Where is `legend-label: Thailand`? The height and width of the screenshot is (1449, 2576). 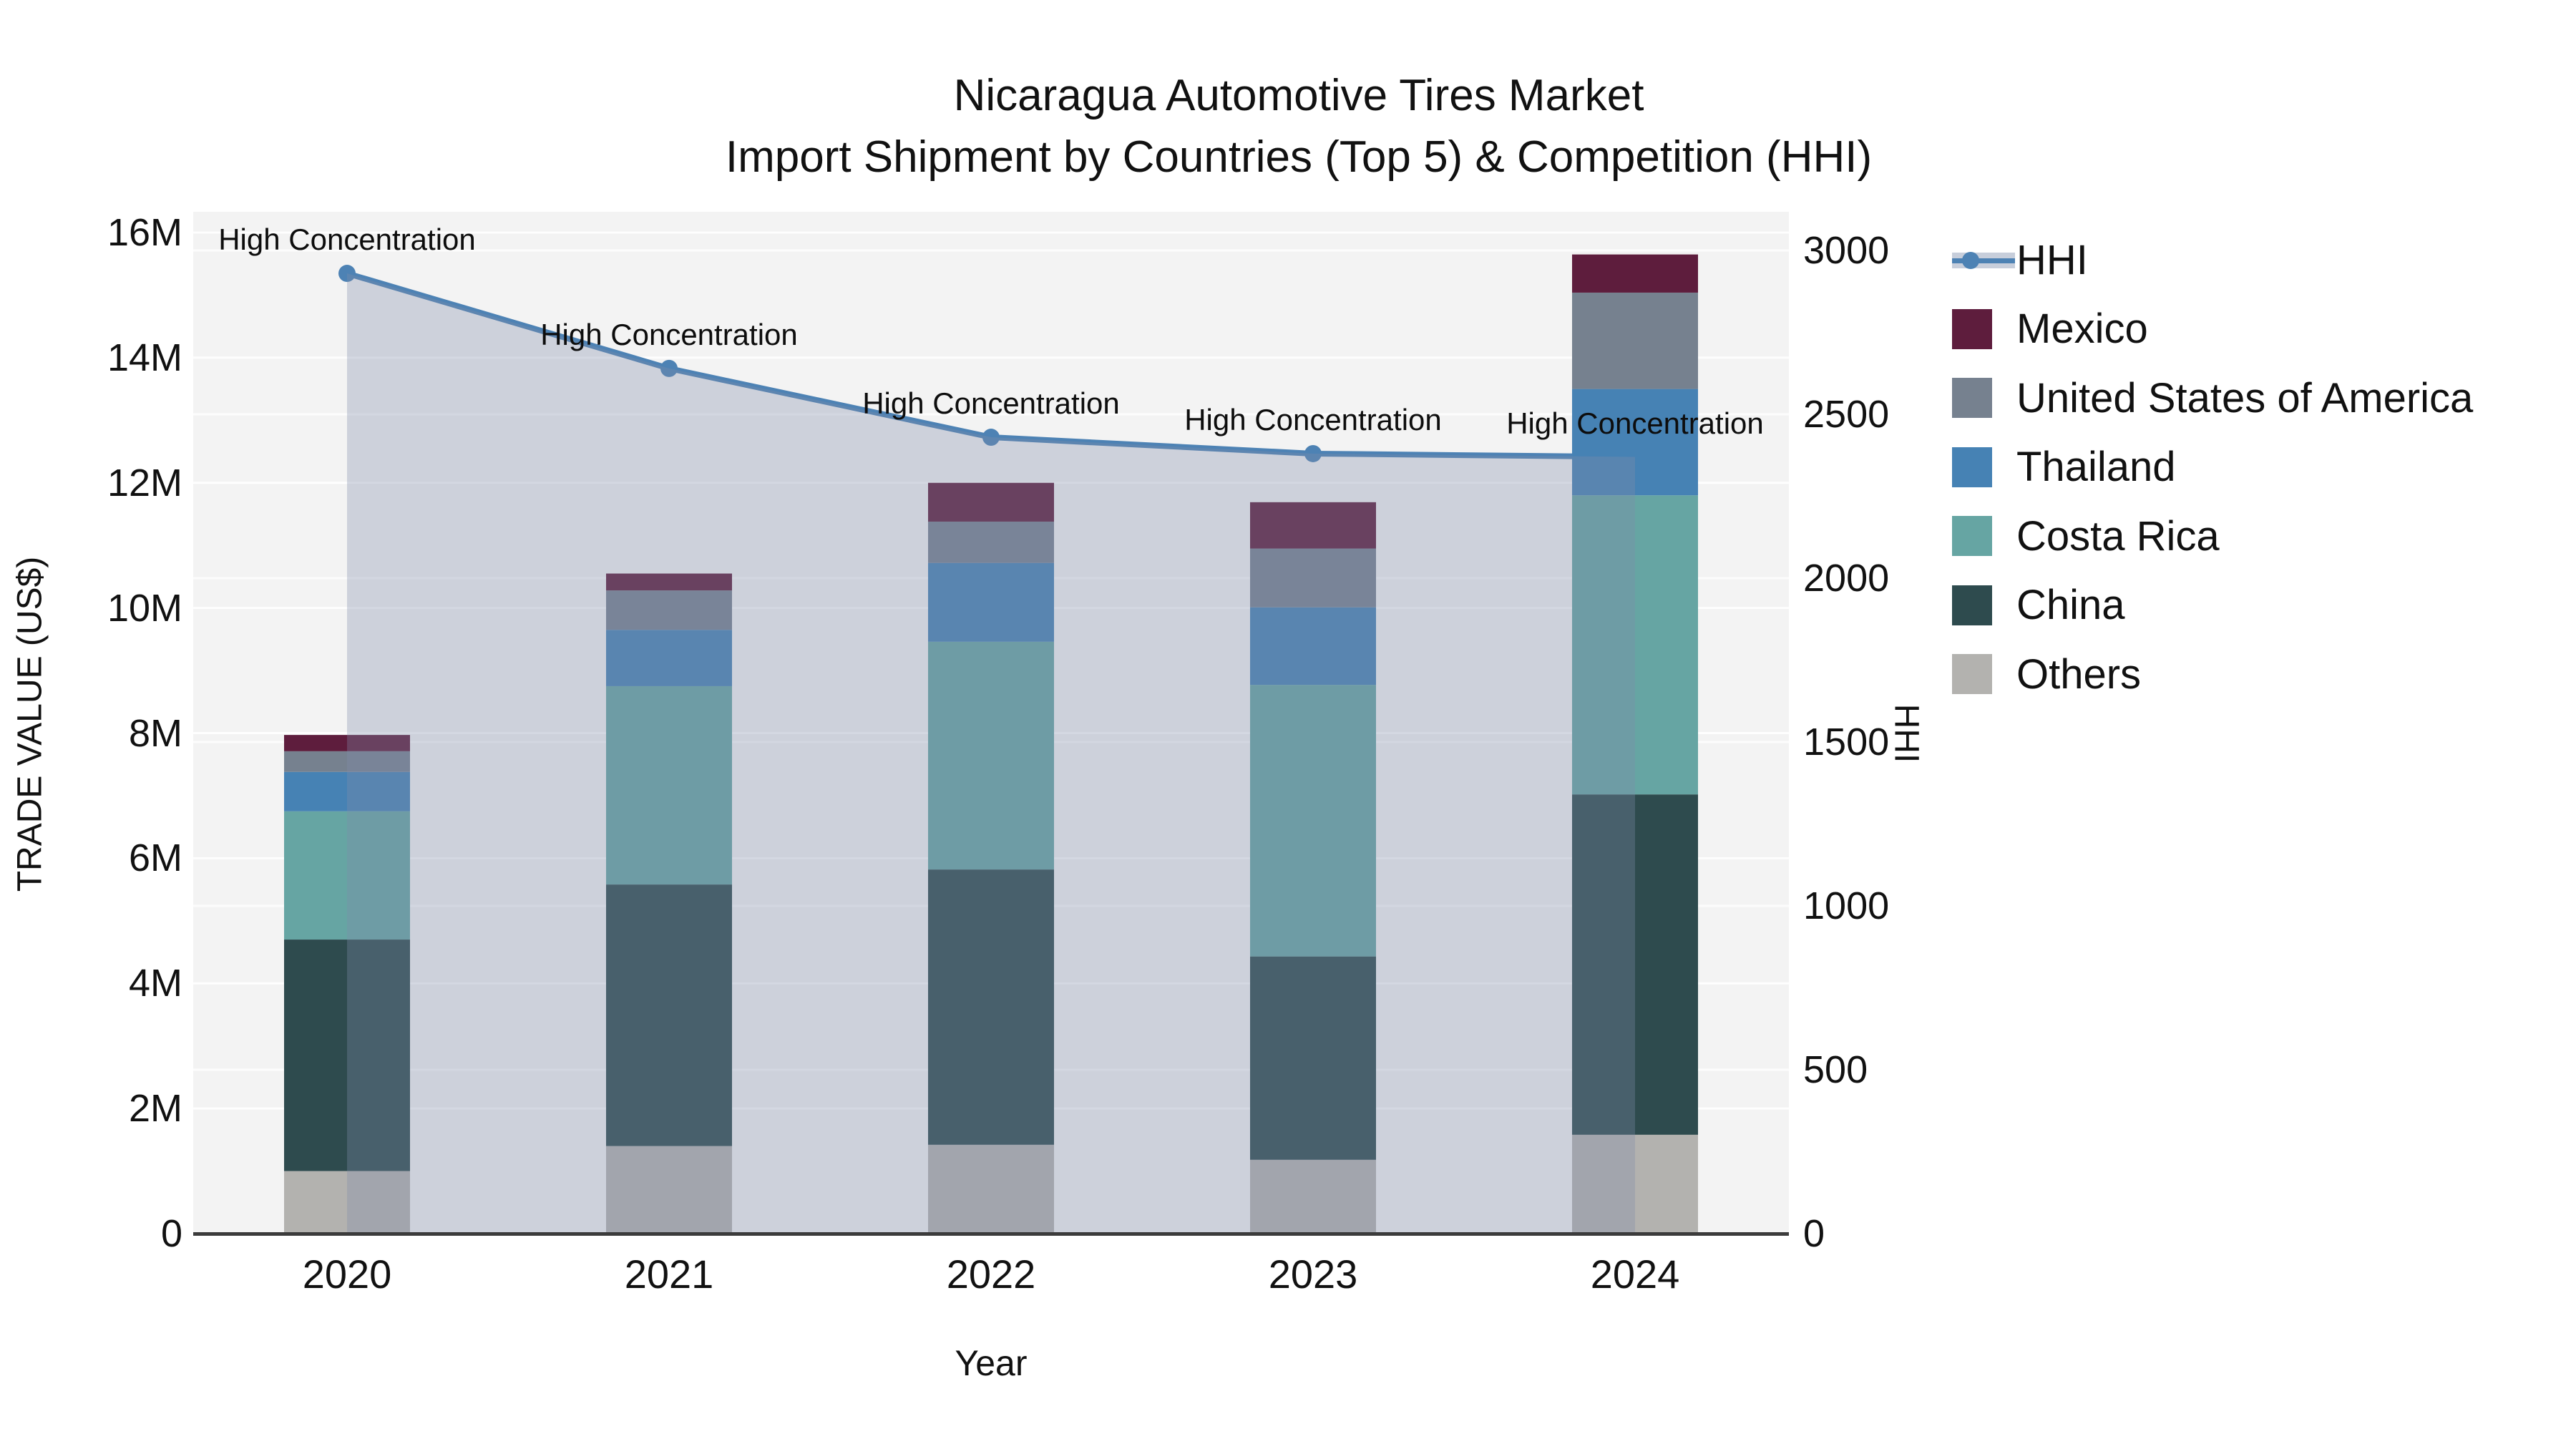
legend-label: Thailand is located at coordinates (2096, 467).